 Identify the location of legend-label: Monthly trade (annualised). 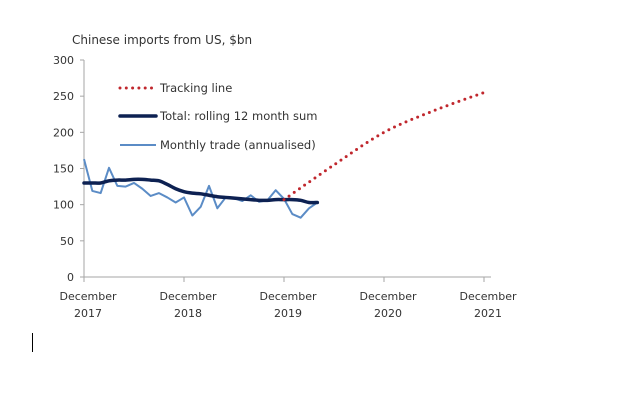
(238, 145).